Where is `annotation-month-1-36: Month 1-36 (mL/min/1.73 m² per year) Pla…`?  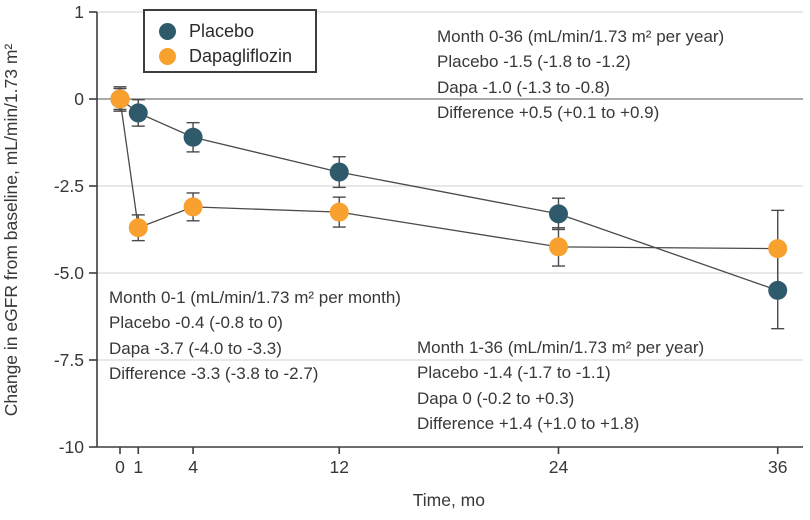
annotation-month-1-36: Month 1-36 (mL/min/1.73 m² per year) Pla… is located at coordinates (560, 386).